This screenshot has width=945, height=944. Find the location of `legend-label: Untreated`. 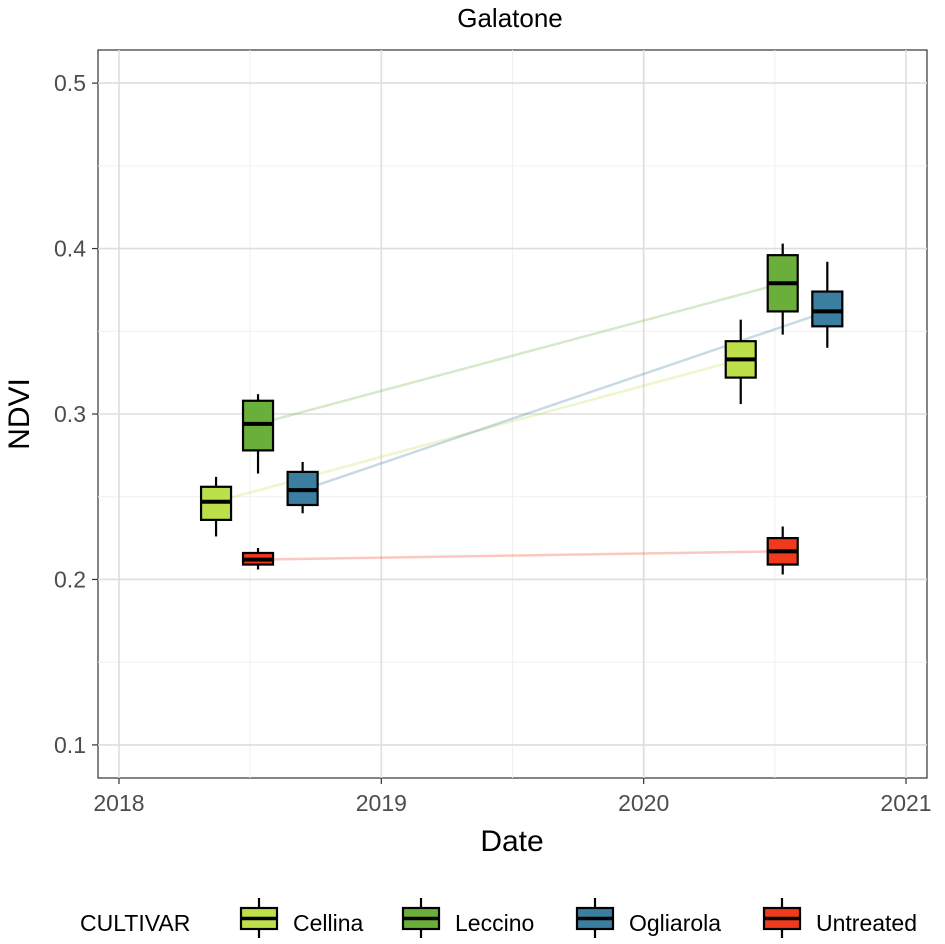

legend-label: Untreated is located at coordinates (866, 923).